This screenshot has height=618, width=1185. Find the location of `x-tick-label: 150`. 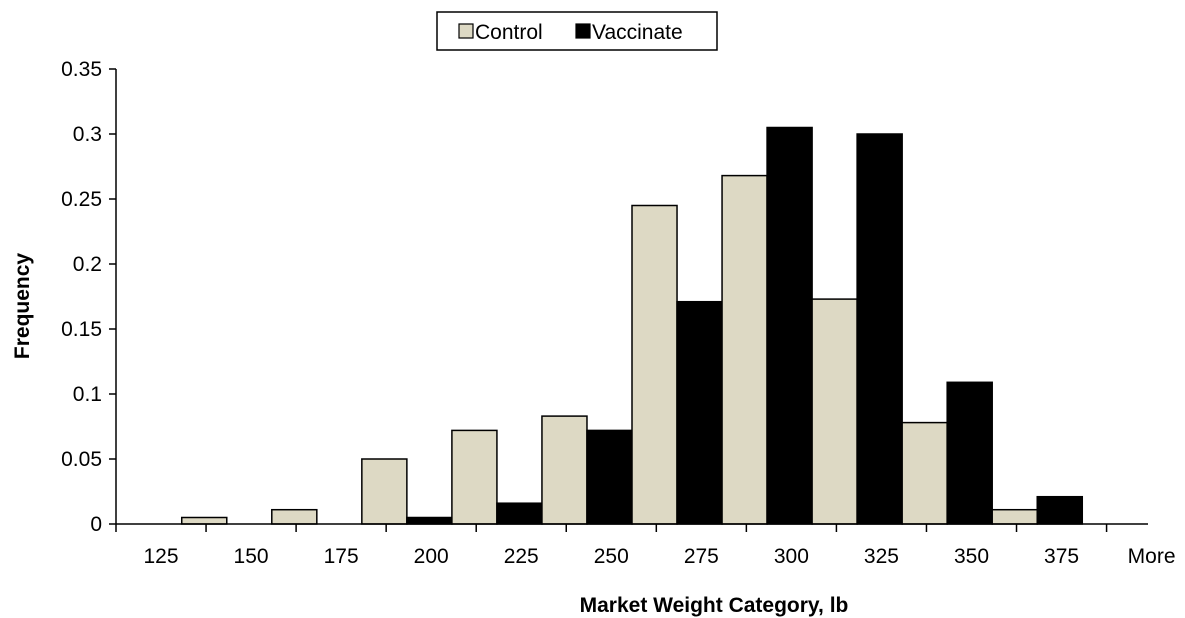

x-tick-label: 150 is located at coordinates (251, 556).